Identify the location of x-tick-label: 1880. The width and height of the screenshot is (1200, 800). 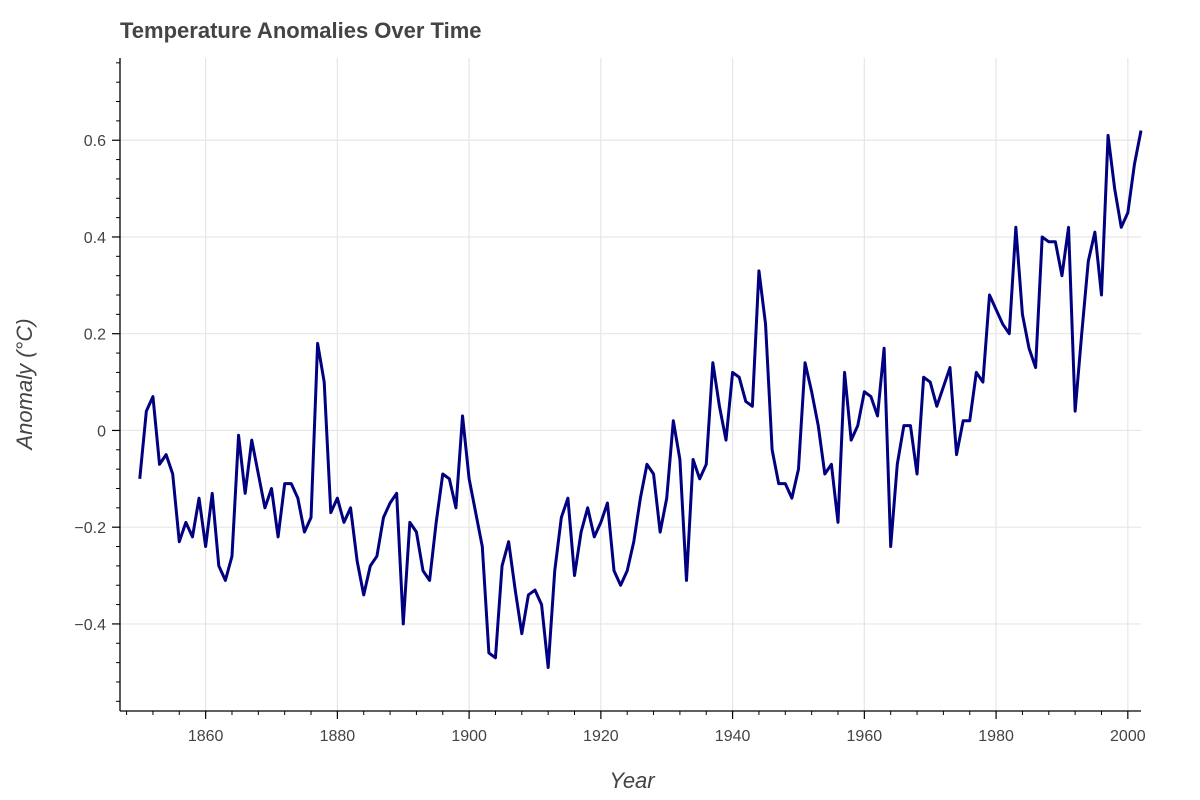
(338, 736).